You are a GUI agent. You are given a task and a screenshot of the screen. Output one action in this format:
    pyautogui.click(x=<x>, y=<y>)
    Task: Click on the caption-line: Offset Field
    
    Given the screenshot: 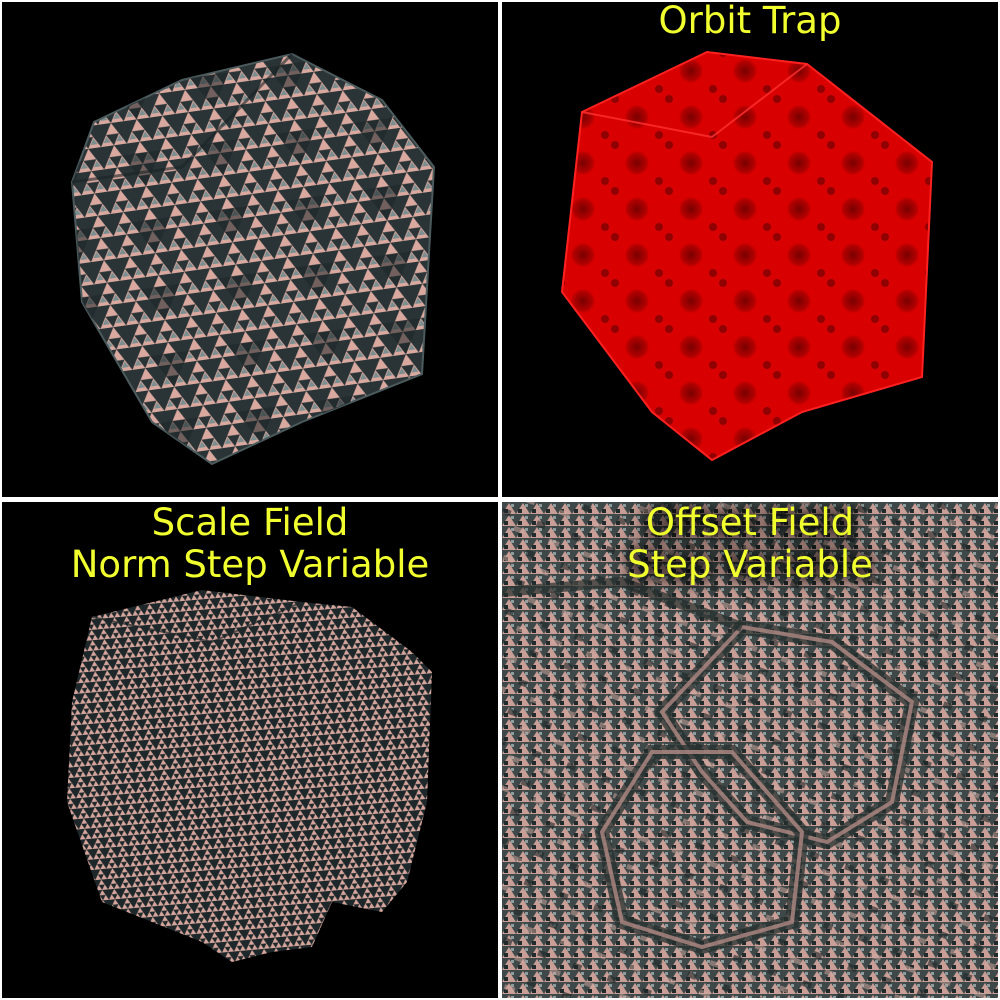 What is the action you would take?
    pyautogui.click(x=750, y=523)
    